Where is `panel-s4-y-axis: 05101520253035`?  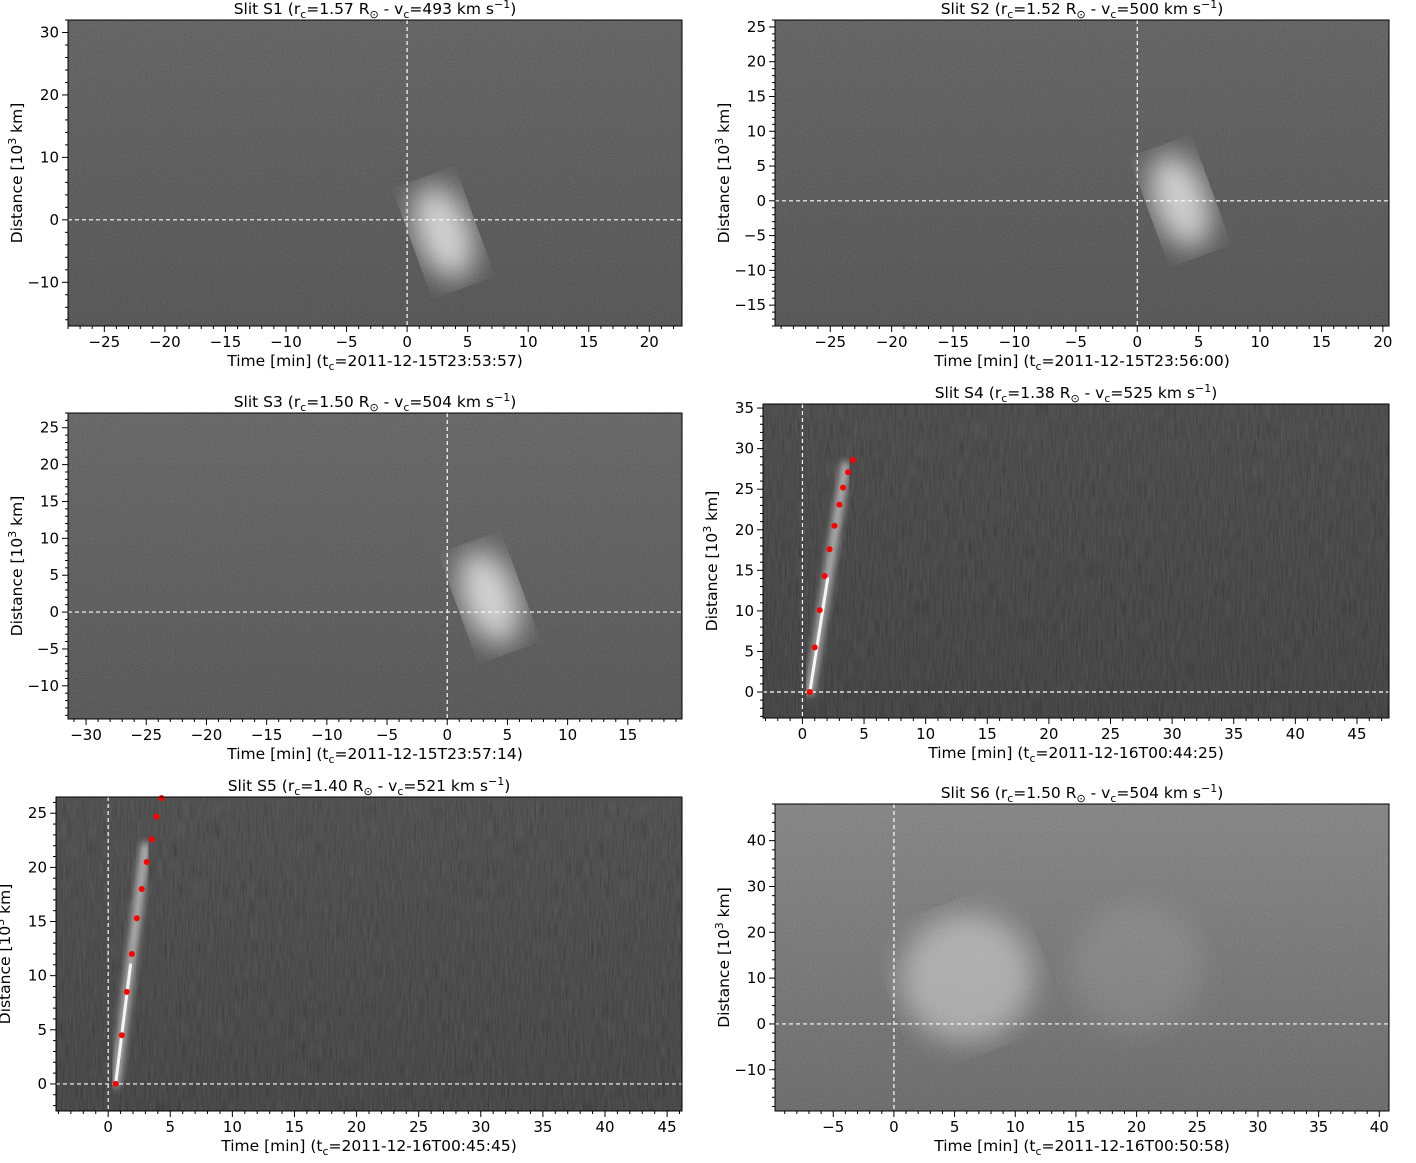 panel-s4-y-axis: 05101520253035 is located at coordinates (749, 557).